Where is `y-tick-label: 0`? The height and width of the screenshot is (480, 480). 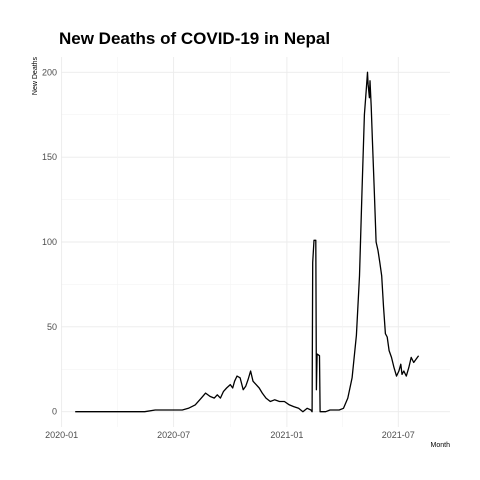
y-tick-label: 0 is located at coordinates (54, 412).